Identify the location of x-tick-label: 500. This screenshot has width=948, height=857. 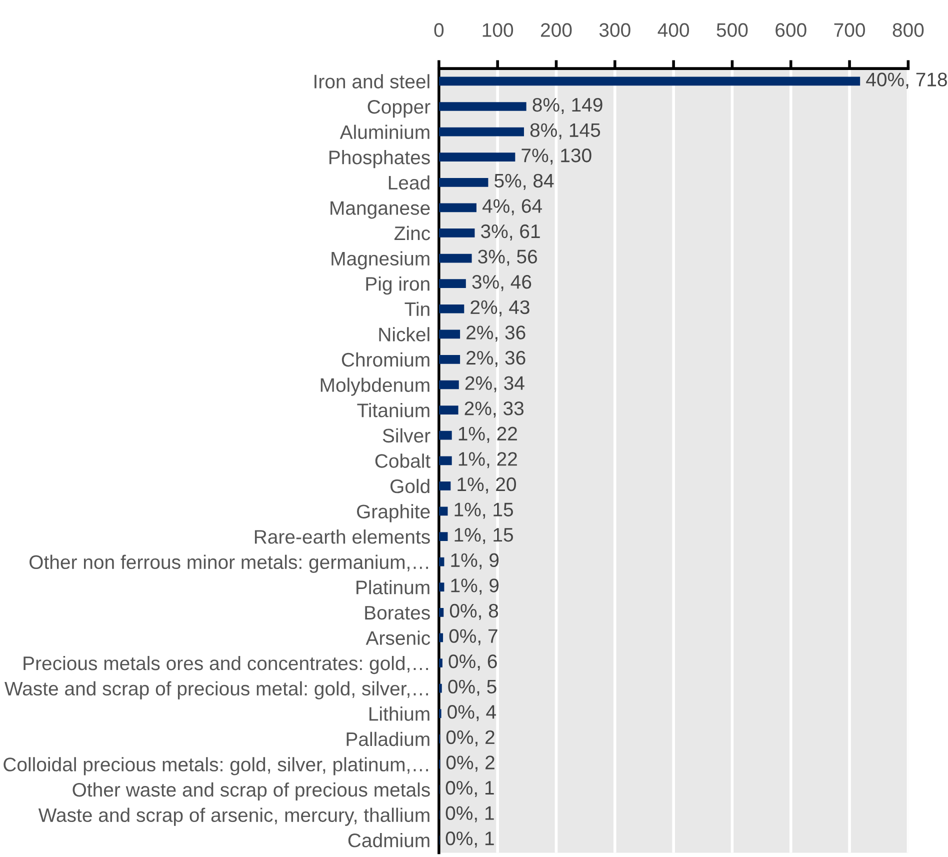
(732, 30).